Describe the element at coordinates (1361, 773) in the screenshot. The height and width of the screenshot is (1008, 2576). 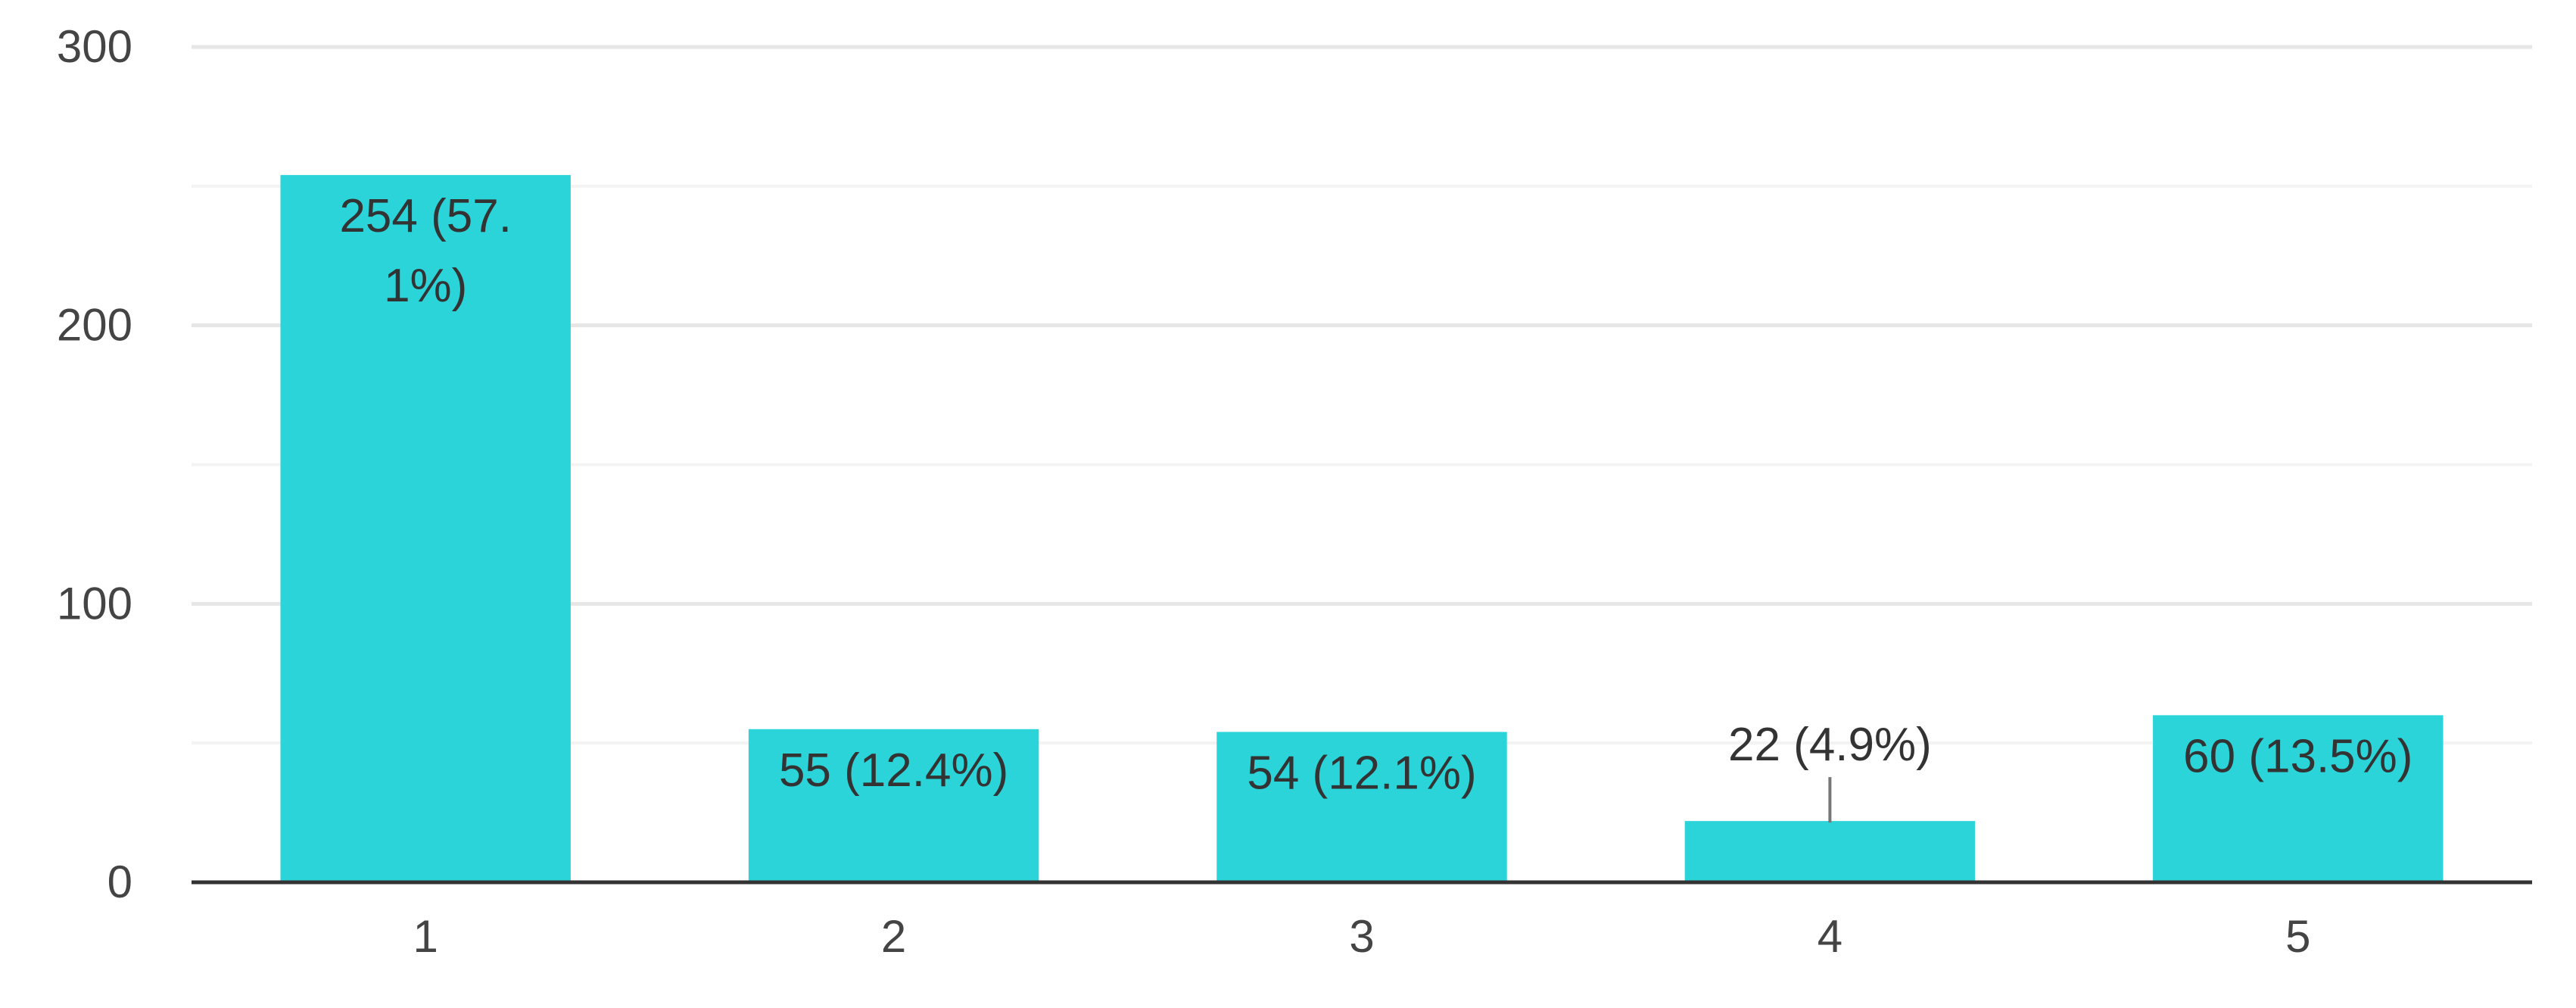
I see `data-label: 54 (12.1%)` at that location.